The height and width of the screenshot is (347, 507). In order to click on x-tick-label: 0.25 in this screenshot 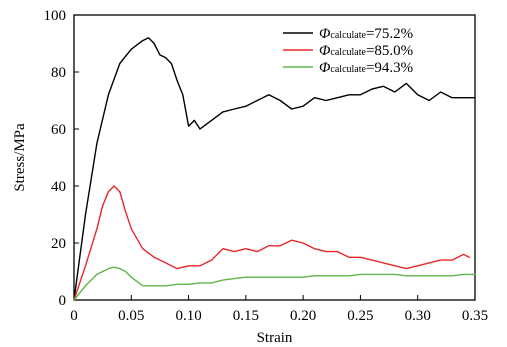, I will do `click(360, 316)`.